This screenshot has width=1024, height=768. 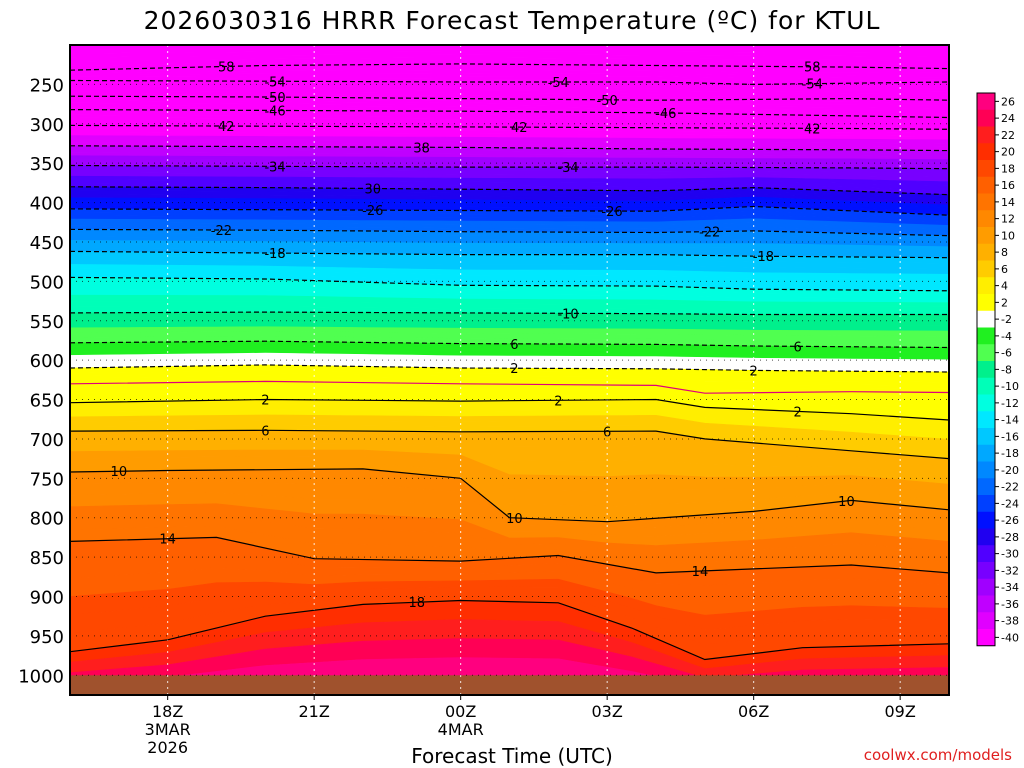 I want to click on x-tick-label: 4MAR, so click(x=461, y=729).